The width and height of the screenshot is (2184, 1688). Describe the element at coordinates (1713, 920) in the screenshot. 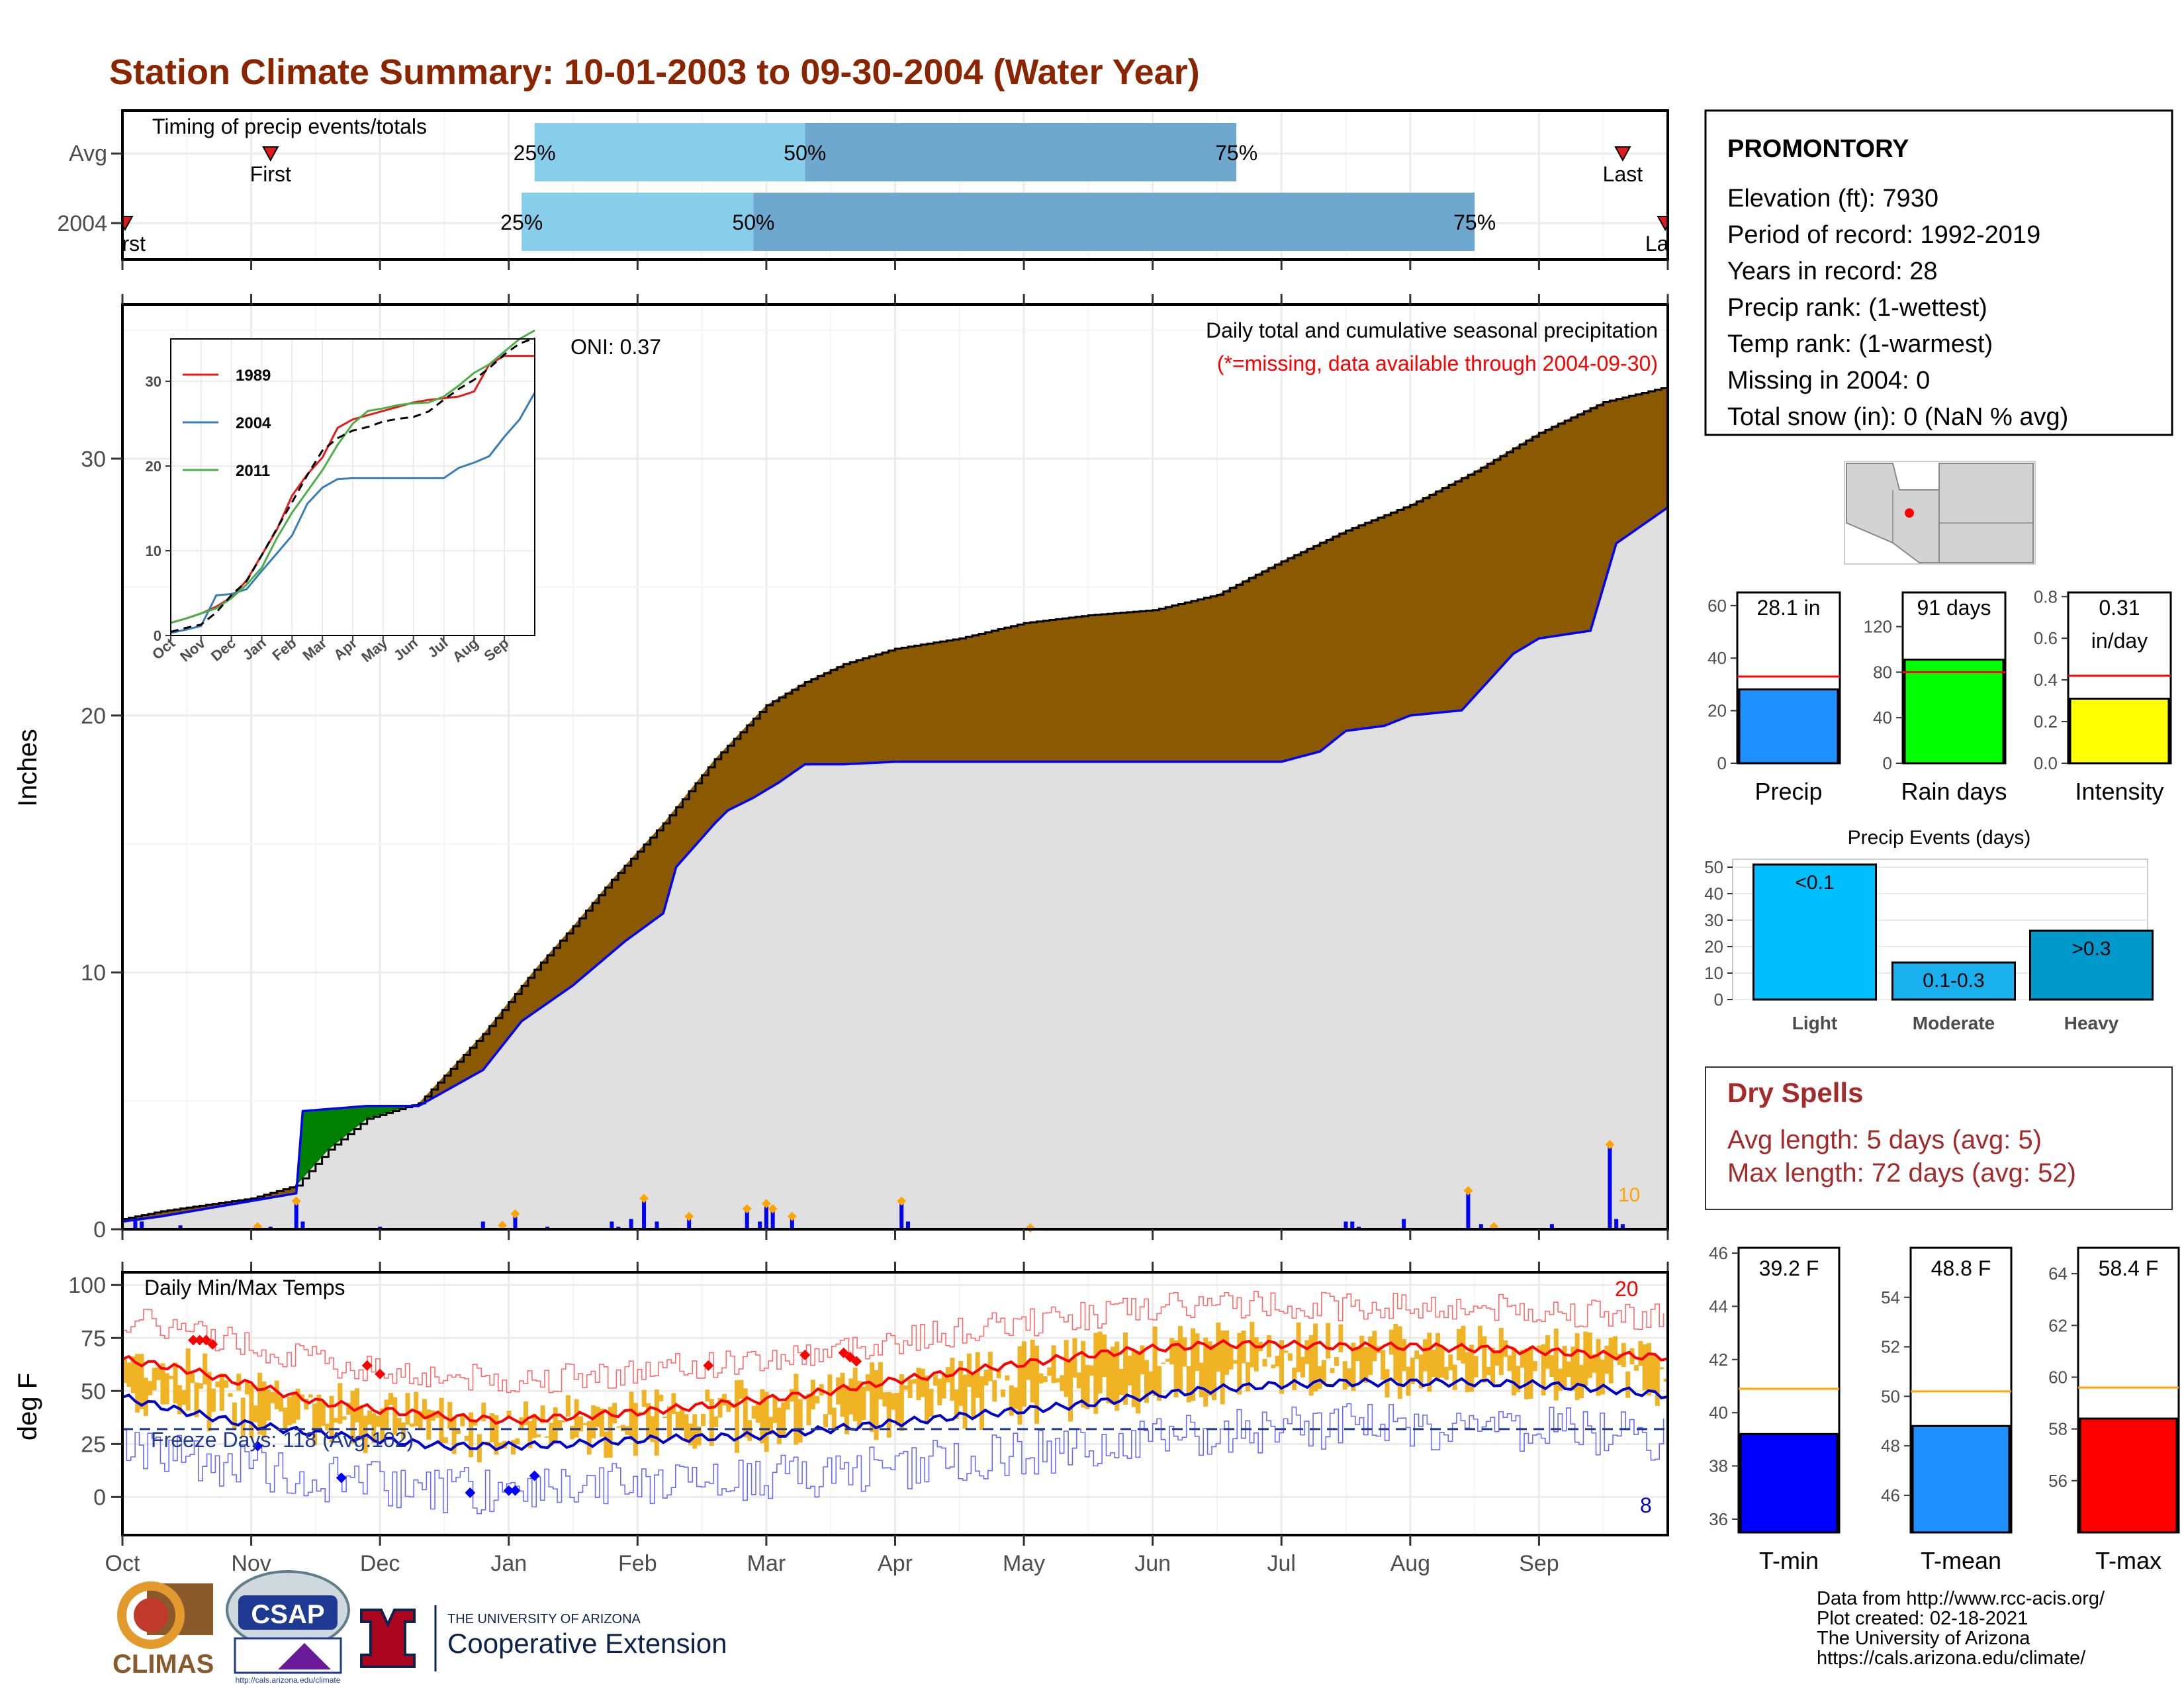

I see `events-y-tick-label: 30` at that location.